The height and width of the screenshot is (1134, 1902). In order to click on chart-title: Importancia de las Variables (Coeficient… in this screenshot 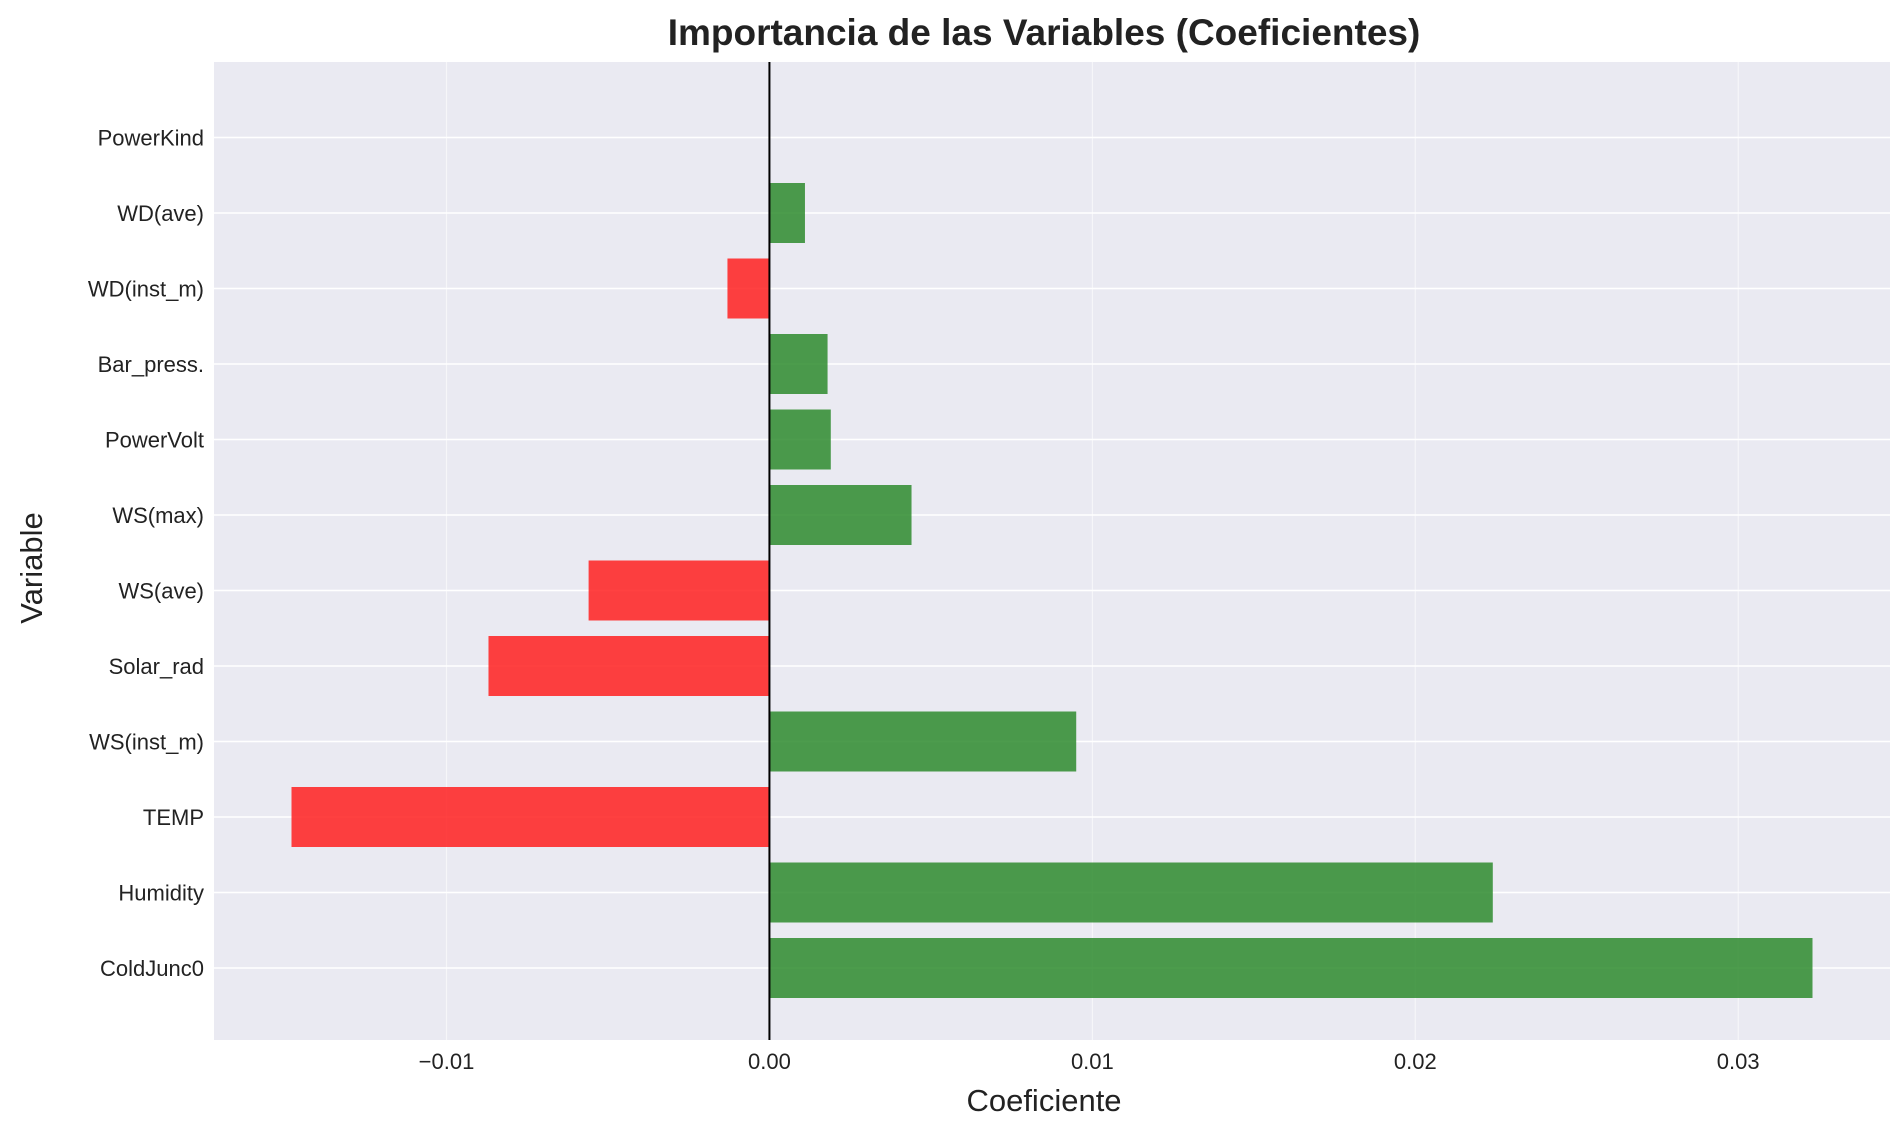, I will do `click(1044, 32)`.